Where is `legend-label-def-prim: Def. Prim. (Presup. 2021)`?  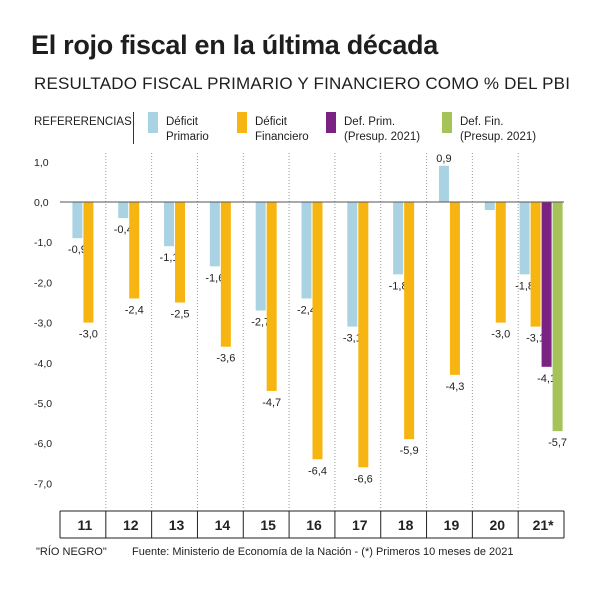 legend-label-def-prim: Def. Prim. (Presup. 2021) is located at coordinates (382, 130).